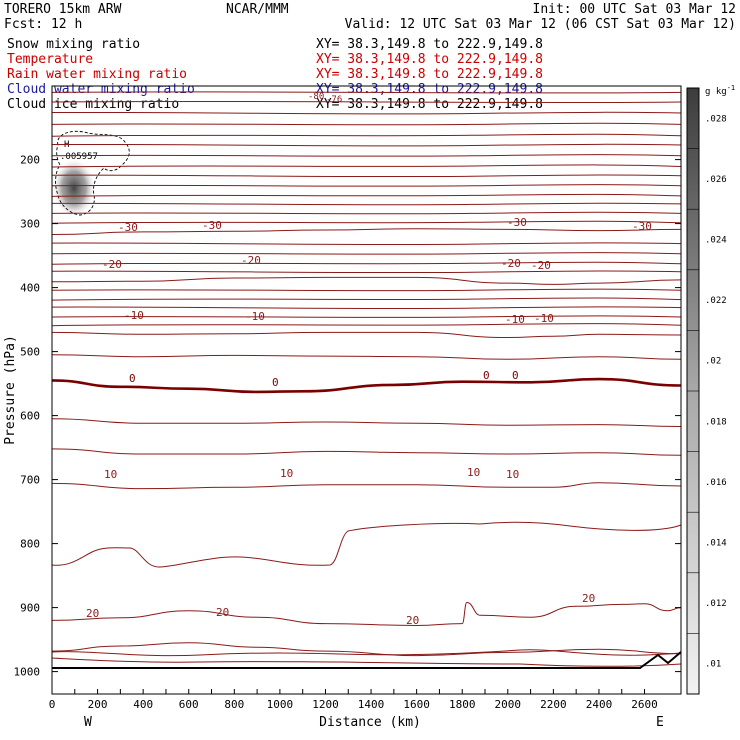 This screenshot has height=740, width=740. I want to click on x-tick-label: 1800, so click(462, 704).